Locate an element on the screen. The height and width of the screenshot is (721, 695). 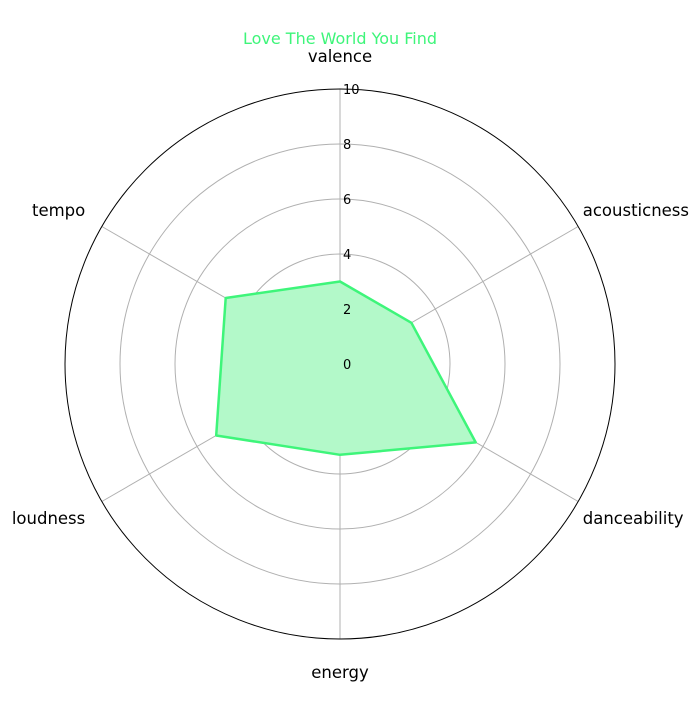
chart-title: Love The World You Find is located at coordinates (340, 38).